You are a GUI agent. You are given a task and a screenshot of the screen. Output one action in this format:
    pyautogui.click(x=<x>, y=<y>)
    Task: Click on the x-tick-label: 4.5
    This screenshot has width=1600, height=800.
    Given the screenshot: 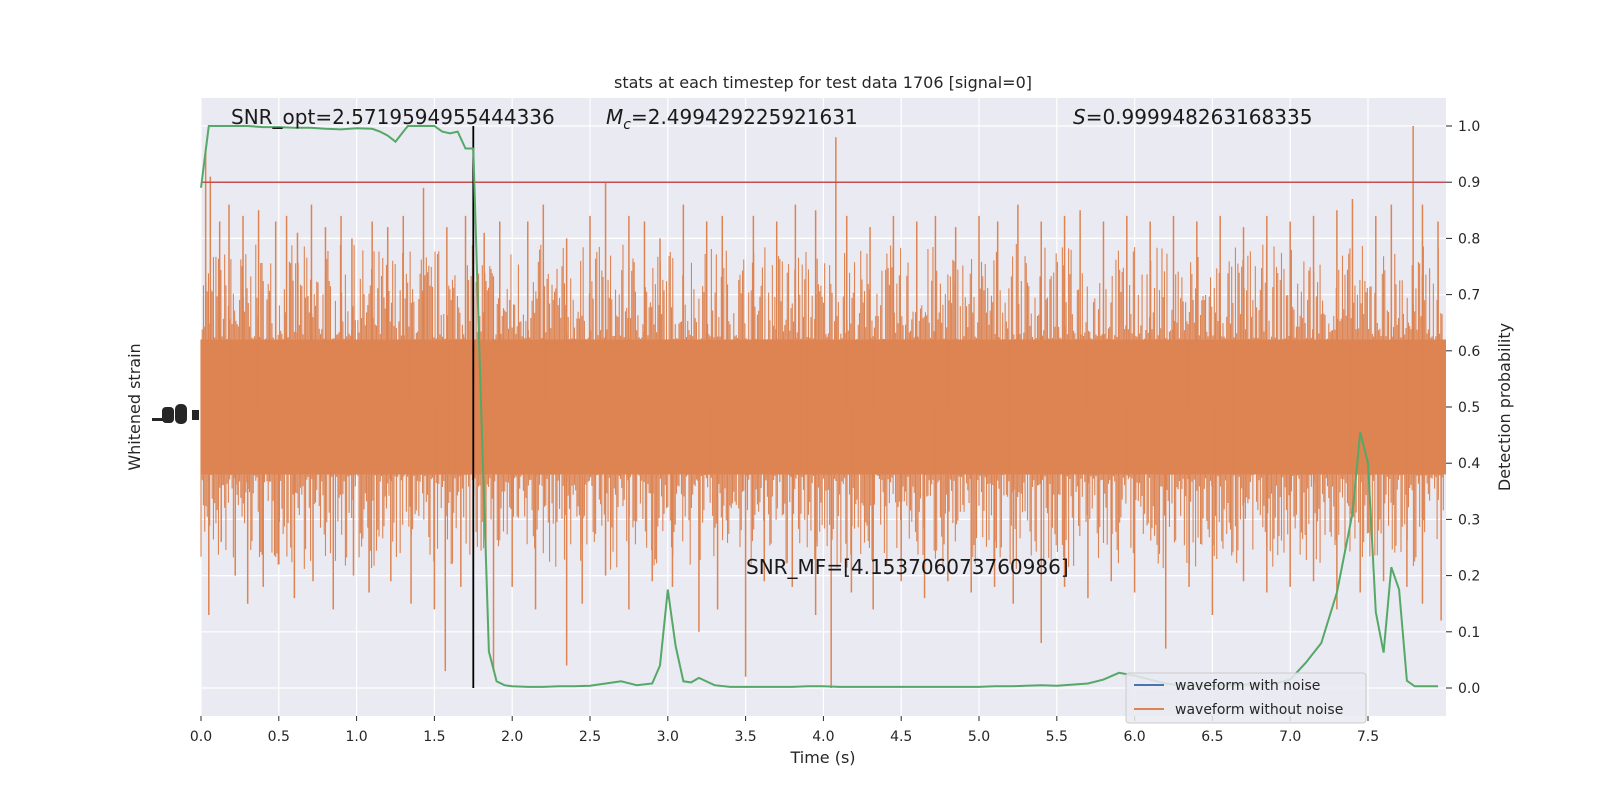 What is the action you would take?
    pyautogui.click(x=901, y=737)
    